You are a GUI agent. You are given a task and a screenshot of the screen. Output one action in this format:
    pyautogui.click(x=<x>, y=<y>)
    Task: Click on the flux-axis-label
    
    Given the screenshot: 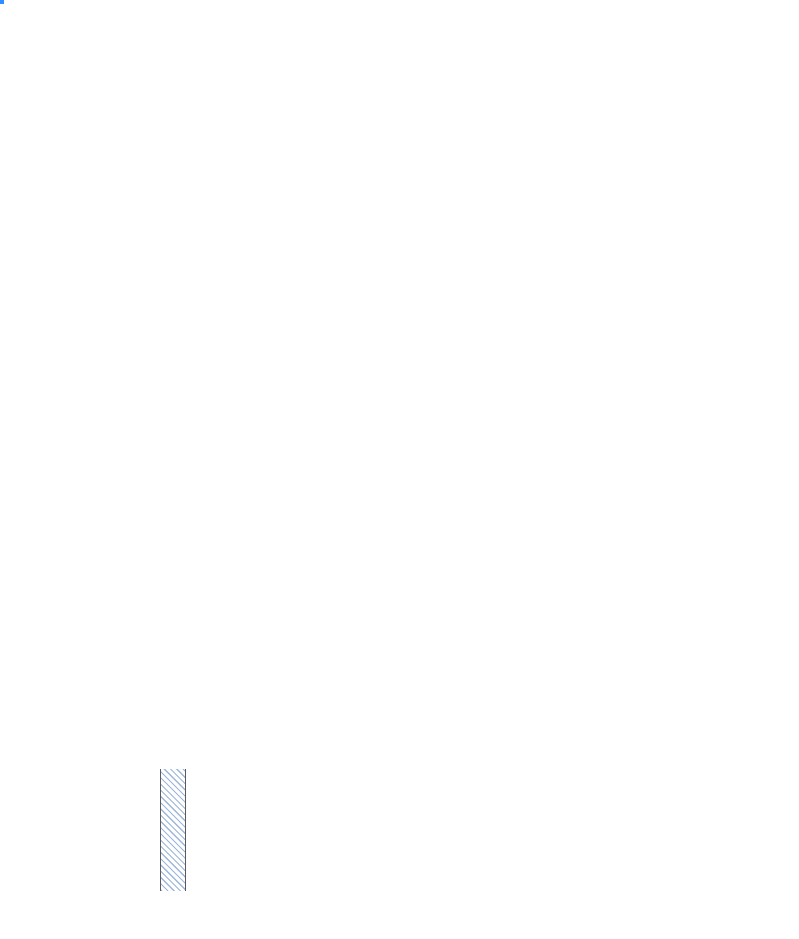 What is the action you would take?
    pyautogui.click(x=24, y=830)
    